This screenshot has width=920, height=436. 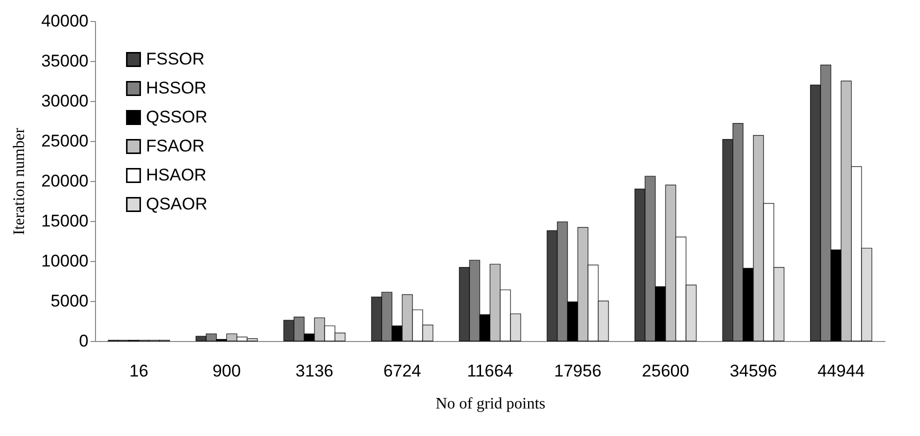 I want to click on legend-label: FSAOR, so click(x=175, y=146).